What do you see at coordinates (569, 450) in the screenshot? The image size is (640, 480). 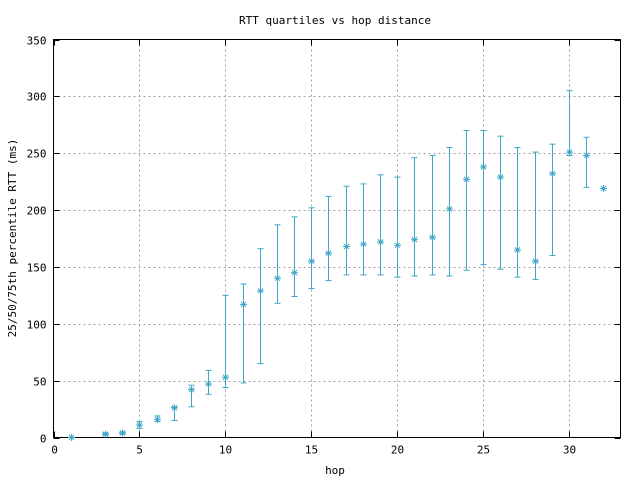 I see `x-tick-label: 30` at bounding box center [569, 450].